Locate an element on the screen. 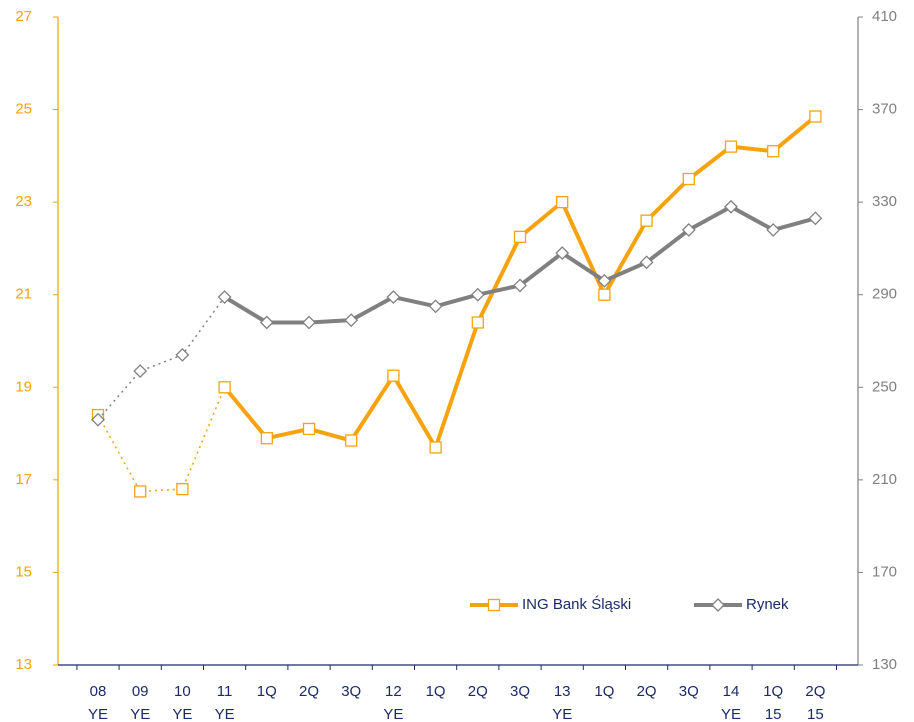 The width and height of the screenshot is (914, 722). y2-tick-label: 290 is located at coordinates (884, 294).